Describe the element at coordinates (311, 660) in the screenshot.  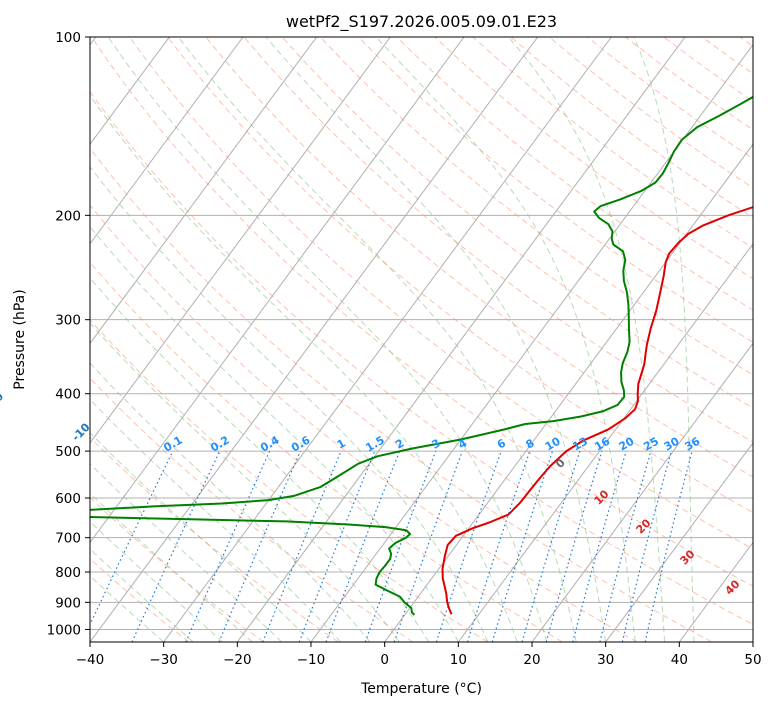
I see `x-tick-label: −10` at that location.